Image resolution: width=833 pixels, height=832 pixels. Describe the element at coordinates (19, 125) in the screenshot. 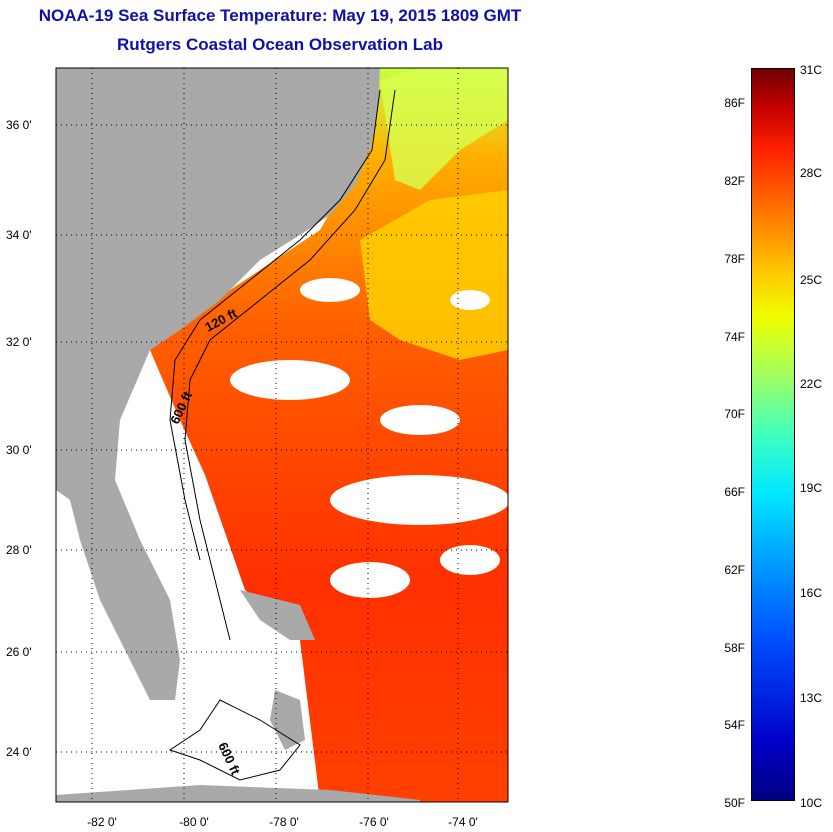

I see `lat-label: 36 0'` at that location.